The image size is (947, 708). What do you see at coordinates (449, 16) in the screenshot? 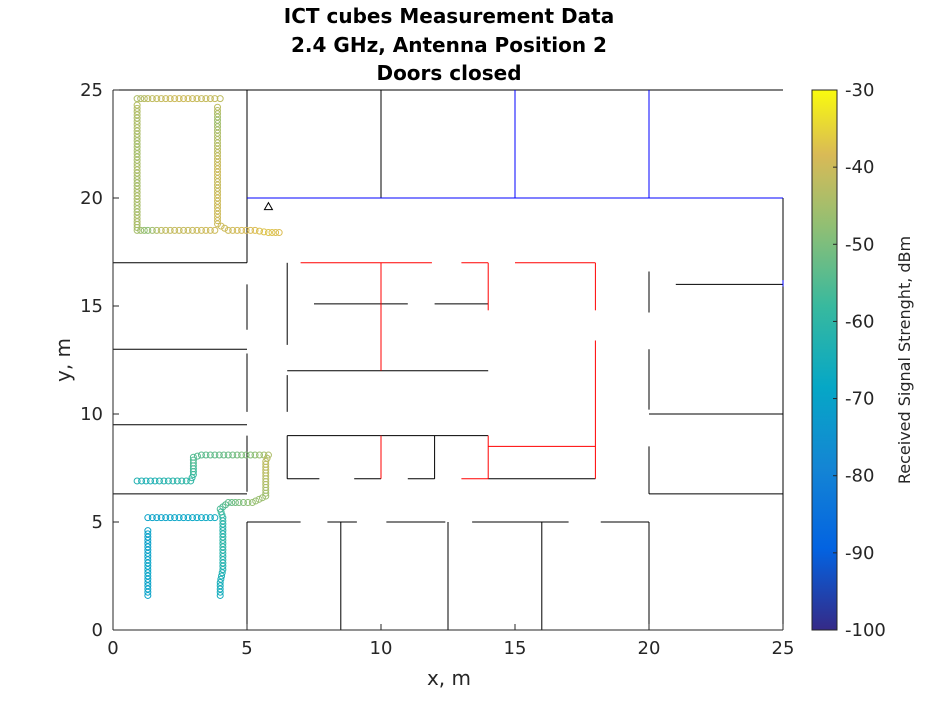
I see `title-line-1: ICT cubes Measurement Data` at bounding box center [449, 16].